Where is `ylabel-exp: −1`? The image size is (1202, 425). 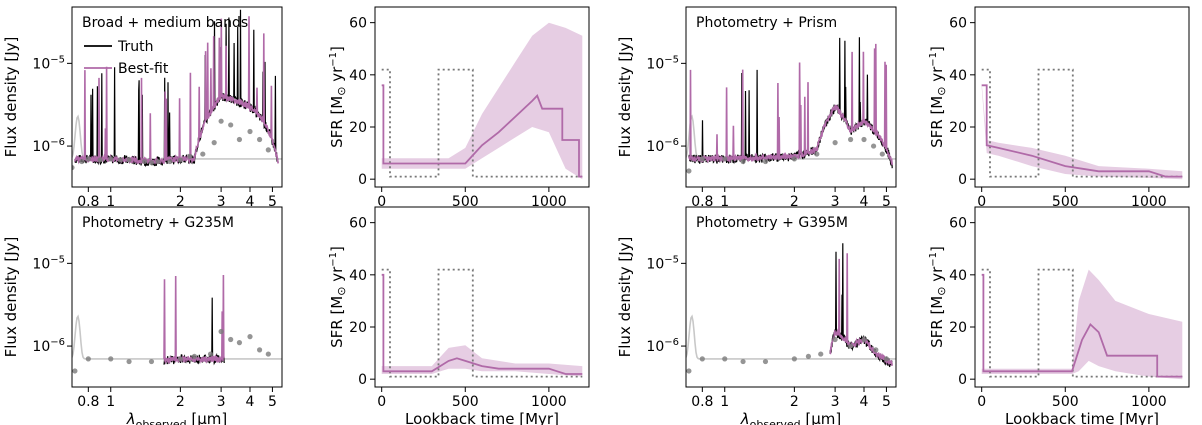
ylabel-exp: −1 is located at coordinates (333, 259).